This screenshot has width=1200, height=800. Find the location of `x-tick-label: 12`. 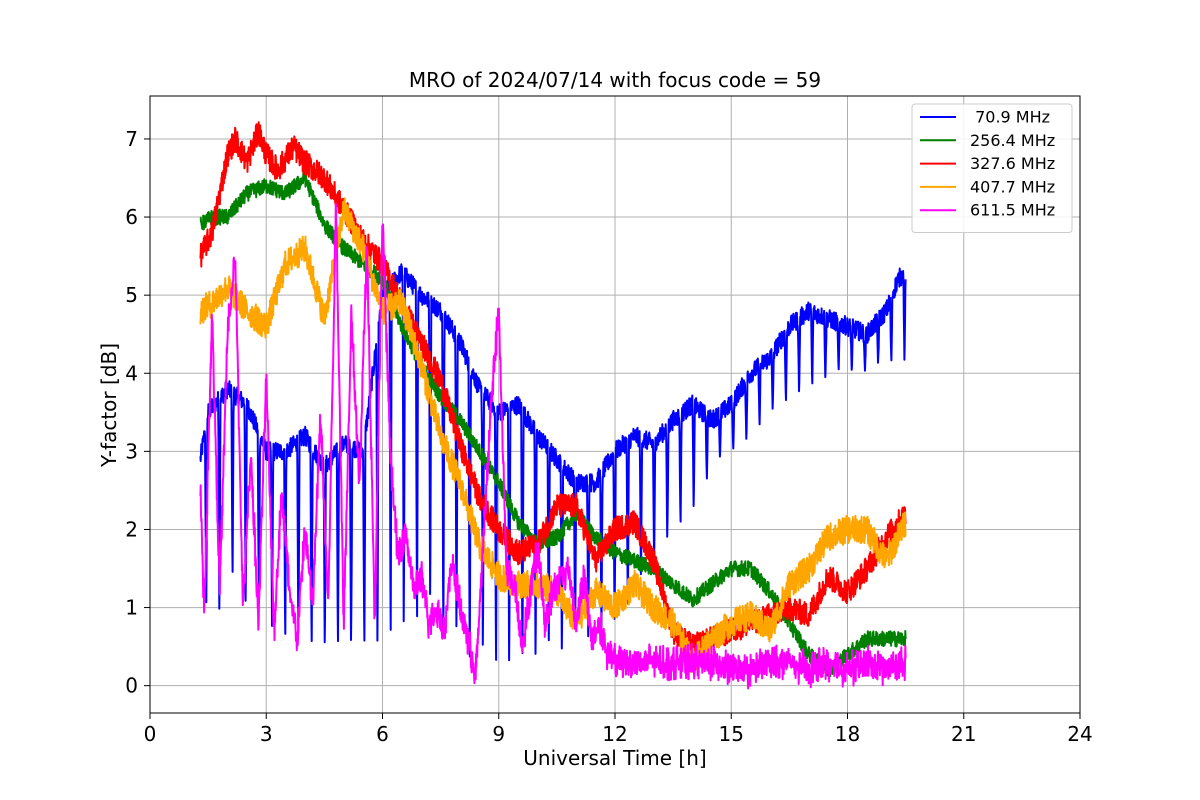

x-tick-label: 12 is located at coordinates (614, 734).